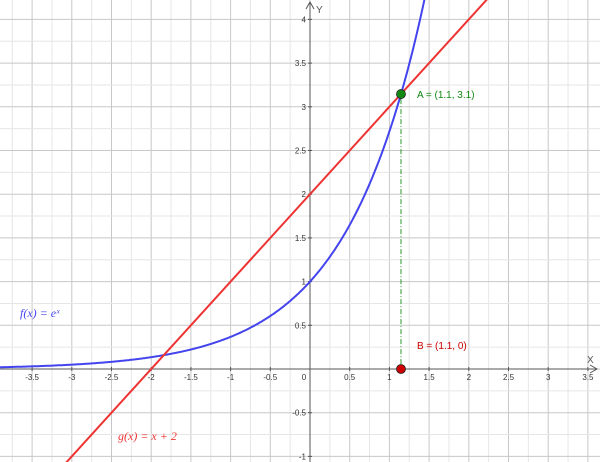 The height and width of the screenshot is (462, 600). I want to click on y-tick-label: 3, so click(304, 107).